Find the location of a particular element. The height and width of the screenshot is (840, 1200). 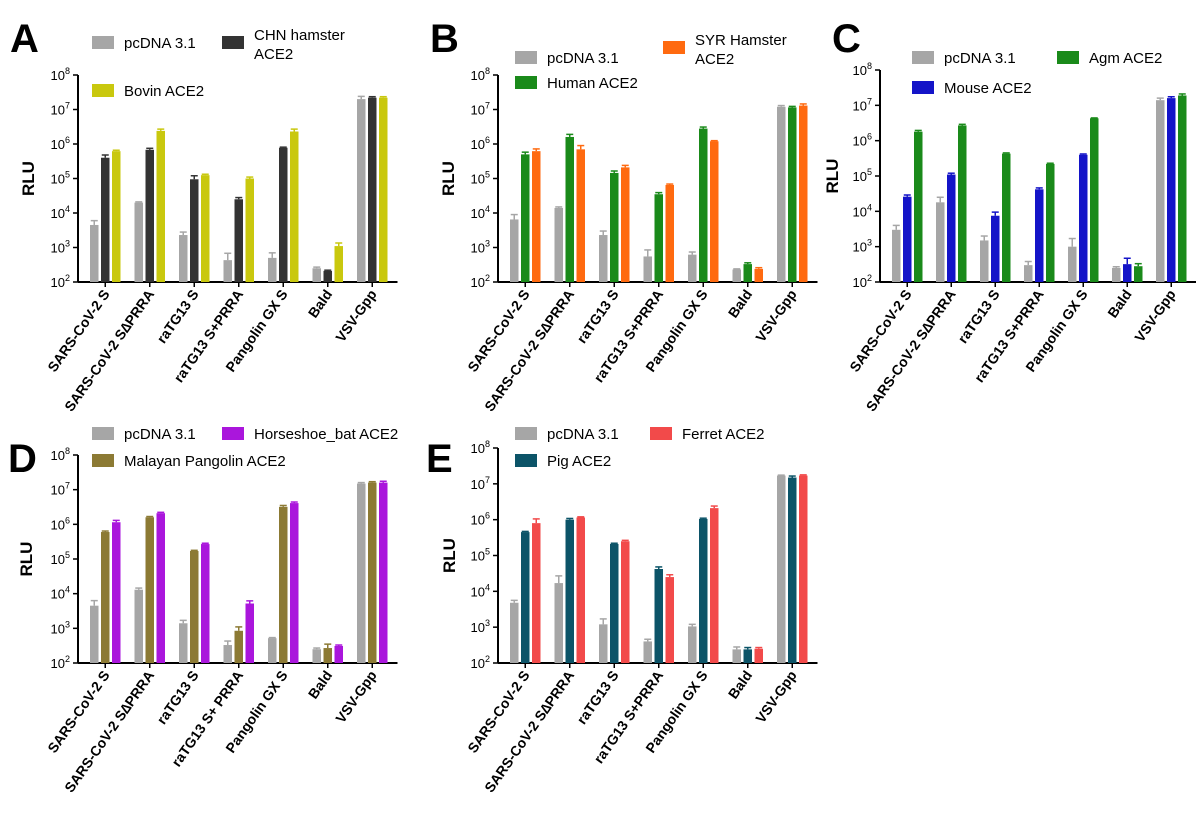

legend-label: Horseshoe_bat ACE2 is located at coordinates (326, 434).